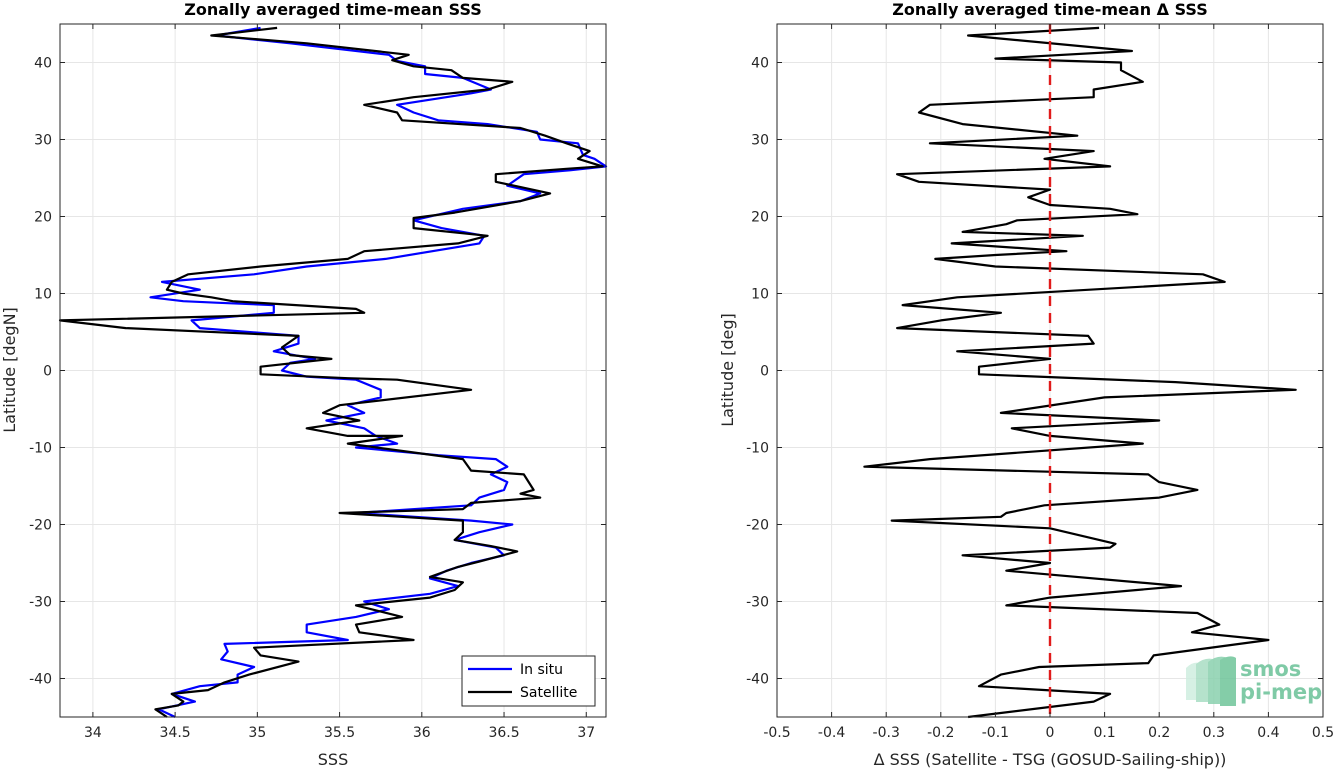  What do you see at coordinates (1050, 9) in the screenshot?
I see `chart-title: Zonally averaged time-mean Δ SSS` at bounding box center [1050, 9].